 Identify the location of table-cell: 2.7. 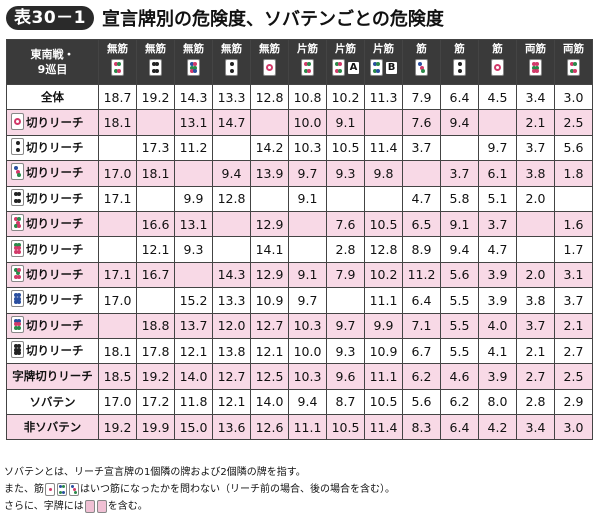
(573, 351).